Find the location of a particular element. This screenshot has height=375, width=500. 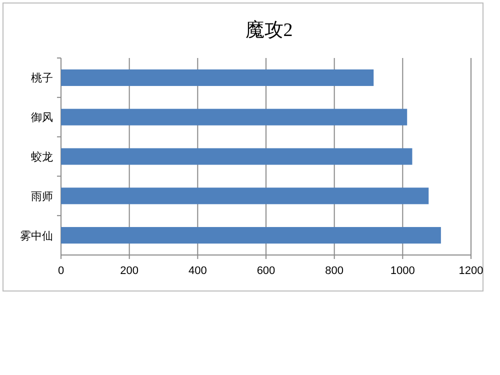

x-tick-label: 400 is located at coordinates (197, 271).